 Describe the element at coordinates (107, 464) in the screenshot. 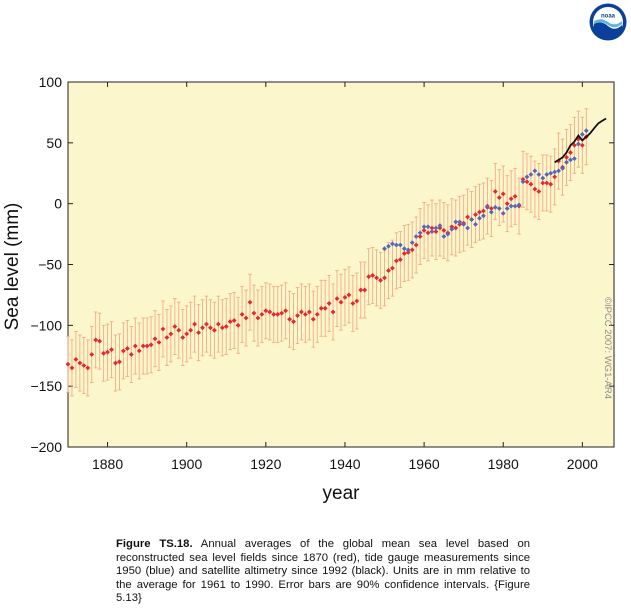

I see `x-tick-label: 1880` at that location.